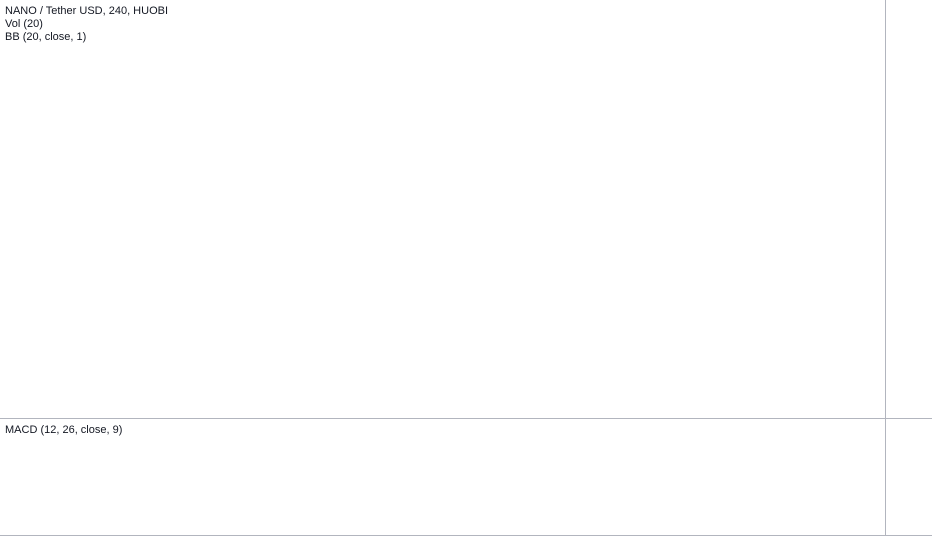 The image size is (932, 550). Describe the element at coordinates (63, 430) in the screenshot. I see `macd-title: MACD (12, 26, close, 9)` at that location.